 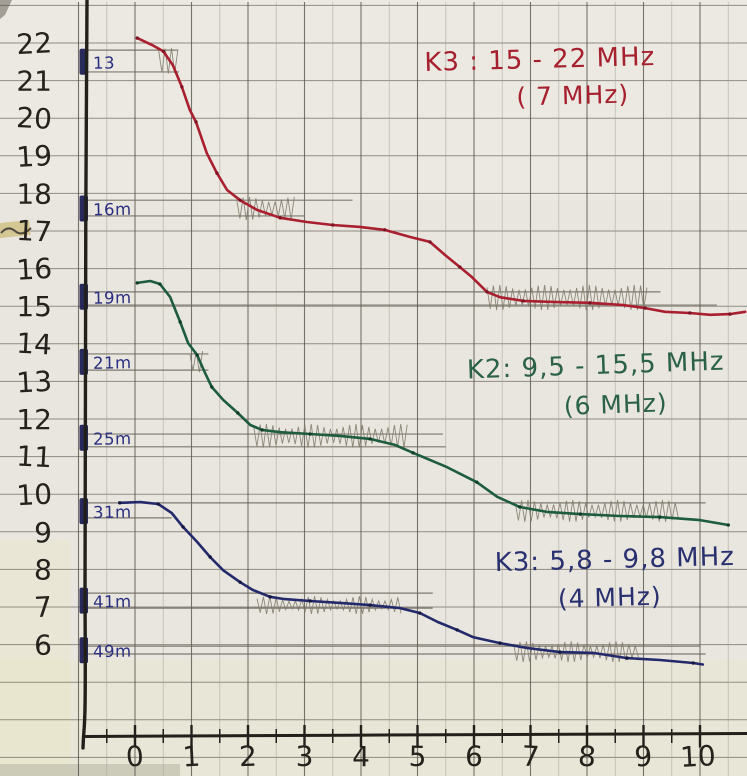 What do you see at coordinates (33, 231) in the screenshot?
I see `y-tick-label: 17` at bounding box center [33, 231].